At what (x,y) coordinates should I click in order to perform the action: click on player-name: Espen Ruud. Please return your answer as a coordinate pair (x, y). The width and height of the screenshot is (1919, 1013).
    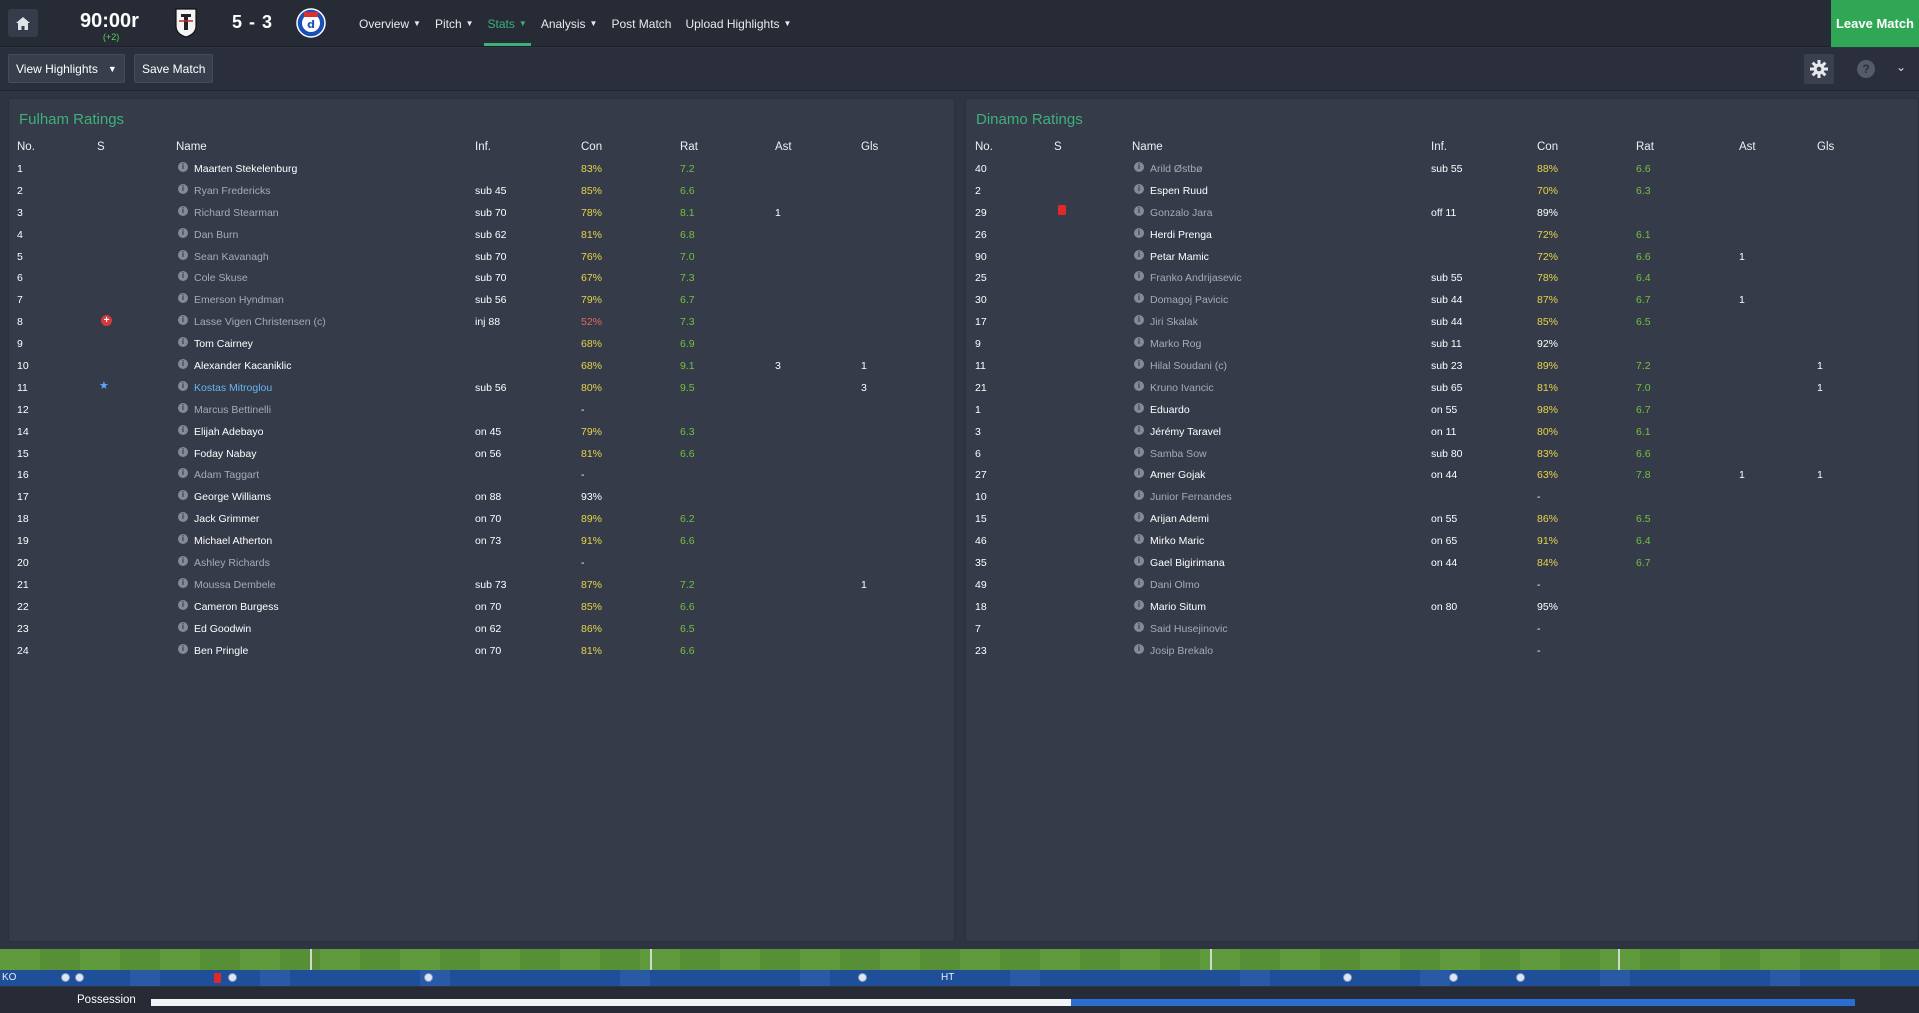
    Looking at the image, I should click on (1179, 190).